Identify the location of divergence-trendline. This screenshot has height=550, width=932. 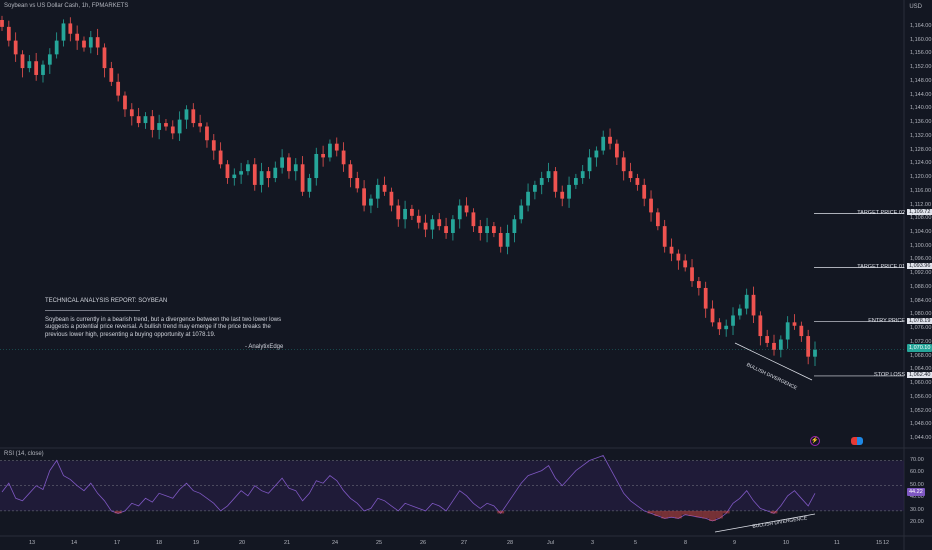
(773, 361).